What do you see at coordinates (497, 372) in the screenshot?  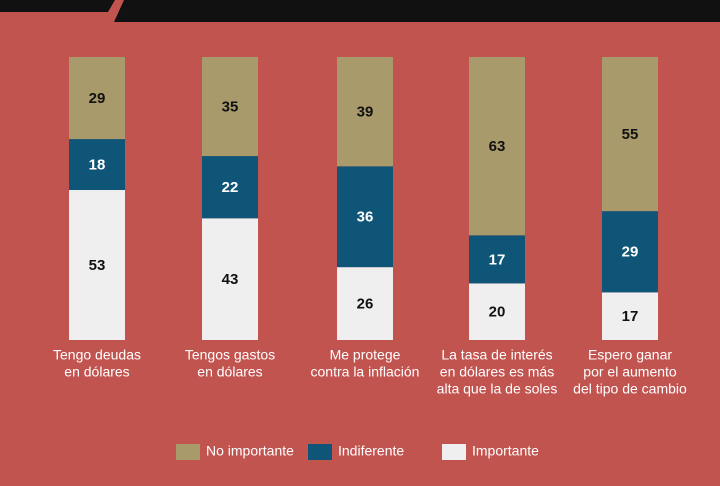 I see `x-tick-label: en dólares es más` at bounding box center [497, 372].